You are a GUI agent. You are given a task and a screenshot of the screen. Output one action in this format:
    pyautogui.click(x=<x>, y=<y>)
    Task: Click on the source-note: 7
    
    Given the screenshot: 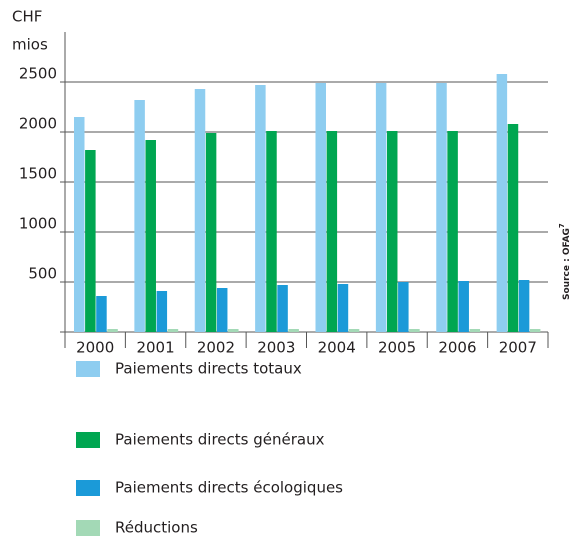 What is the action you would take?
    pyautogui.click(x=562, y=225)
    